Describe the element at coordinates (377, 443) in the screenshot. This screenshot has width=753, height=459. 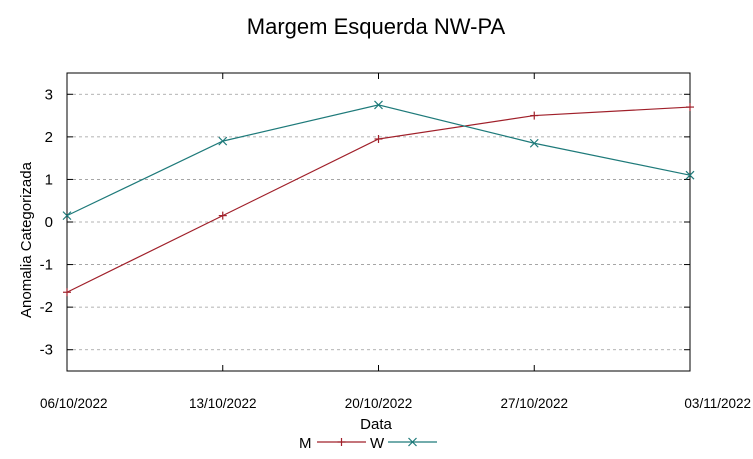
I see `legend-label-W: W` at that location.